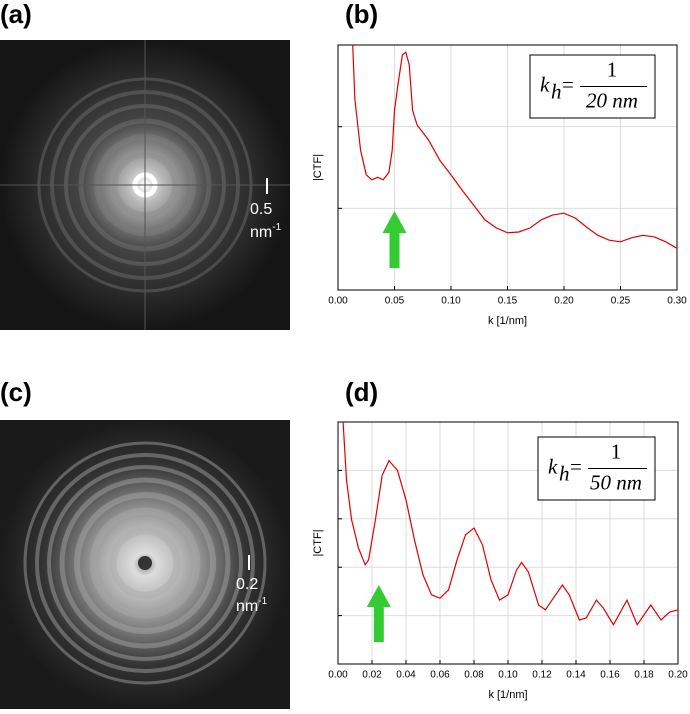 The width and height of the screenshot is (690, 714). What do you see at coordinates (542, 675) in the screenshot?
I see `x-tick-label: 0.12` at bounding box center [542, 675].